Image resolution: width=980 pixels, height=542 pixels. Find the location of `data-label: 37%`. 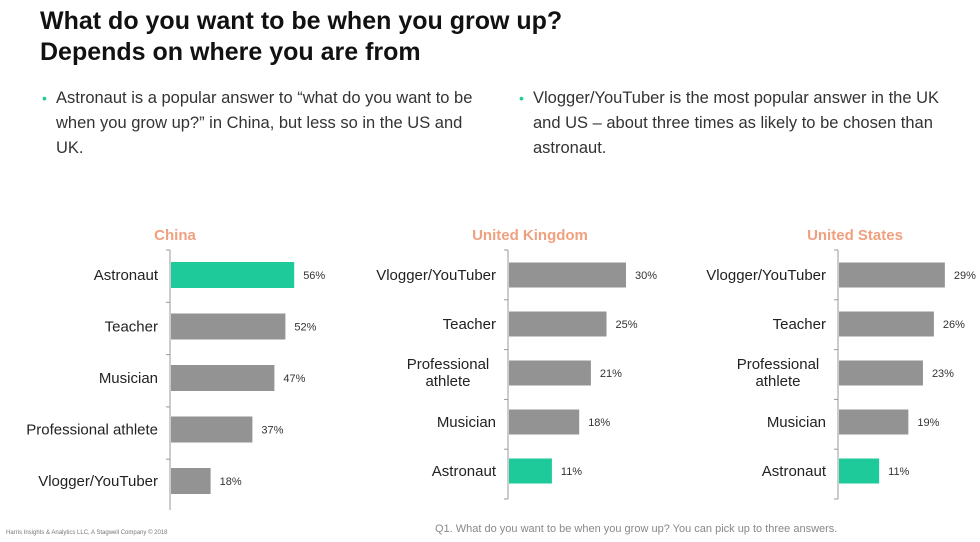

data-label: 37% is located at coordinates (272, 431).